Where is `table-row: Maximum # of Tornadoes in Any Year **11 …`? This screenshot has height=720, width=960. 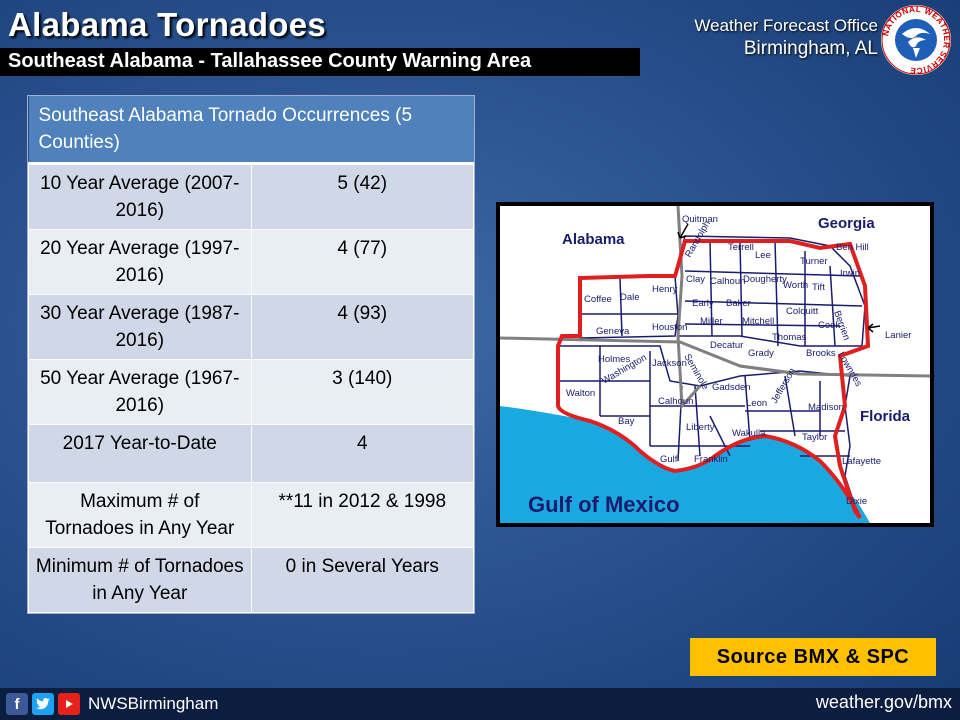 table-row: Maximum # of Tornadoes in Any Year **11 … is located at coordinates (251, 515).